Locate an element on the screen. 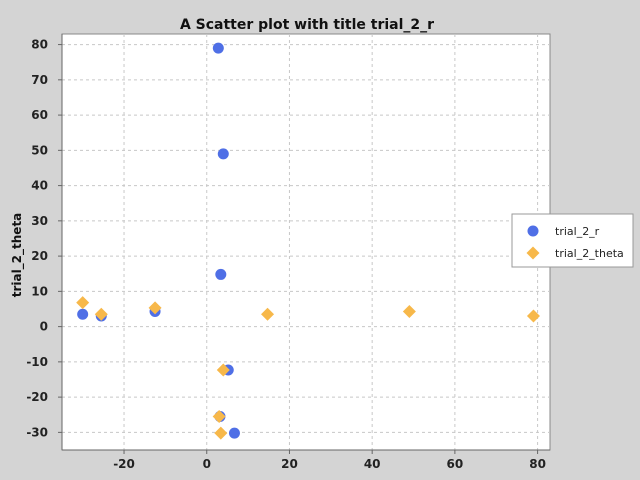 The image size is (640, 480). y-tick-label: 40 is located at coordinates (39, 186).